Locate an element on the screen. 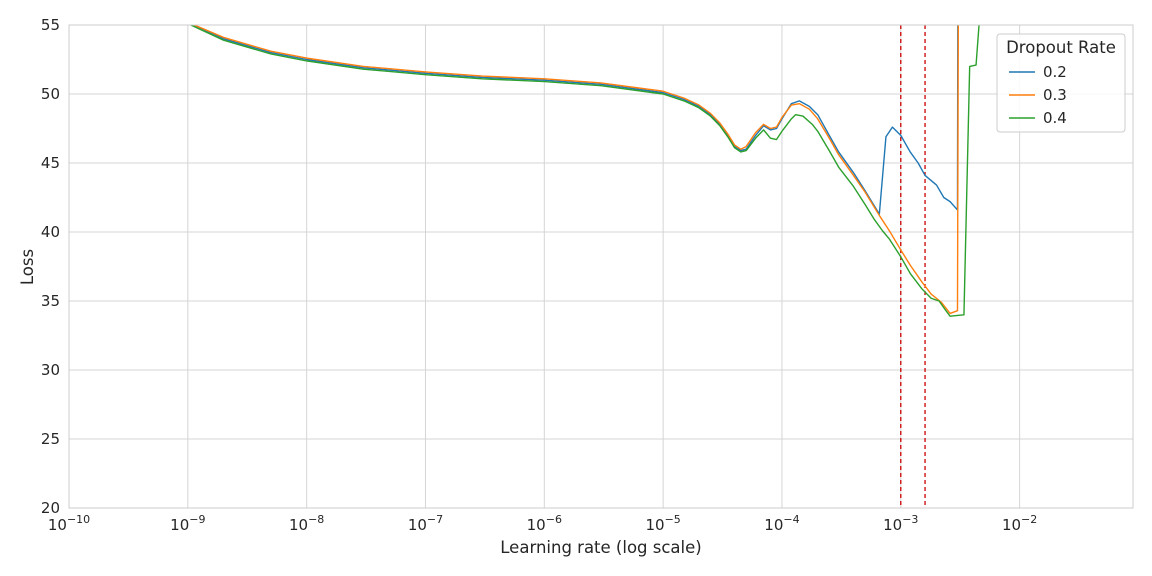 Image resolution: width=1152 pixels, height=576 pixels. legend-box is located at coordinates (1061, 83).